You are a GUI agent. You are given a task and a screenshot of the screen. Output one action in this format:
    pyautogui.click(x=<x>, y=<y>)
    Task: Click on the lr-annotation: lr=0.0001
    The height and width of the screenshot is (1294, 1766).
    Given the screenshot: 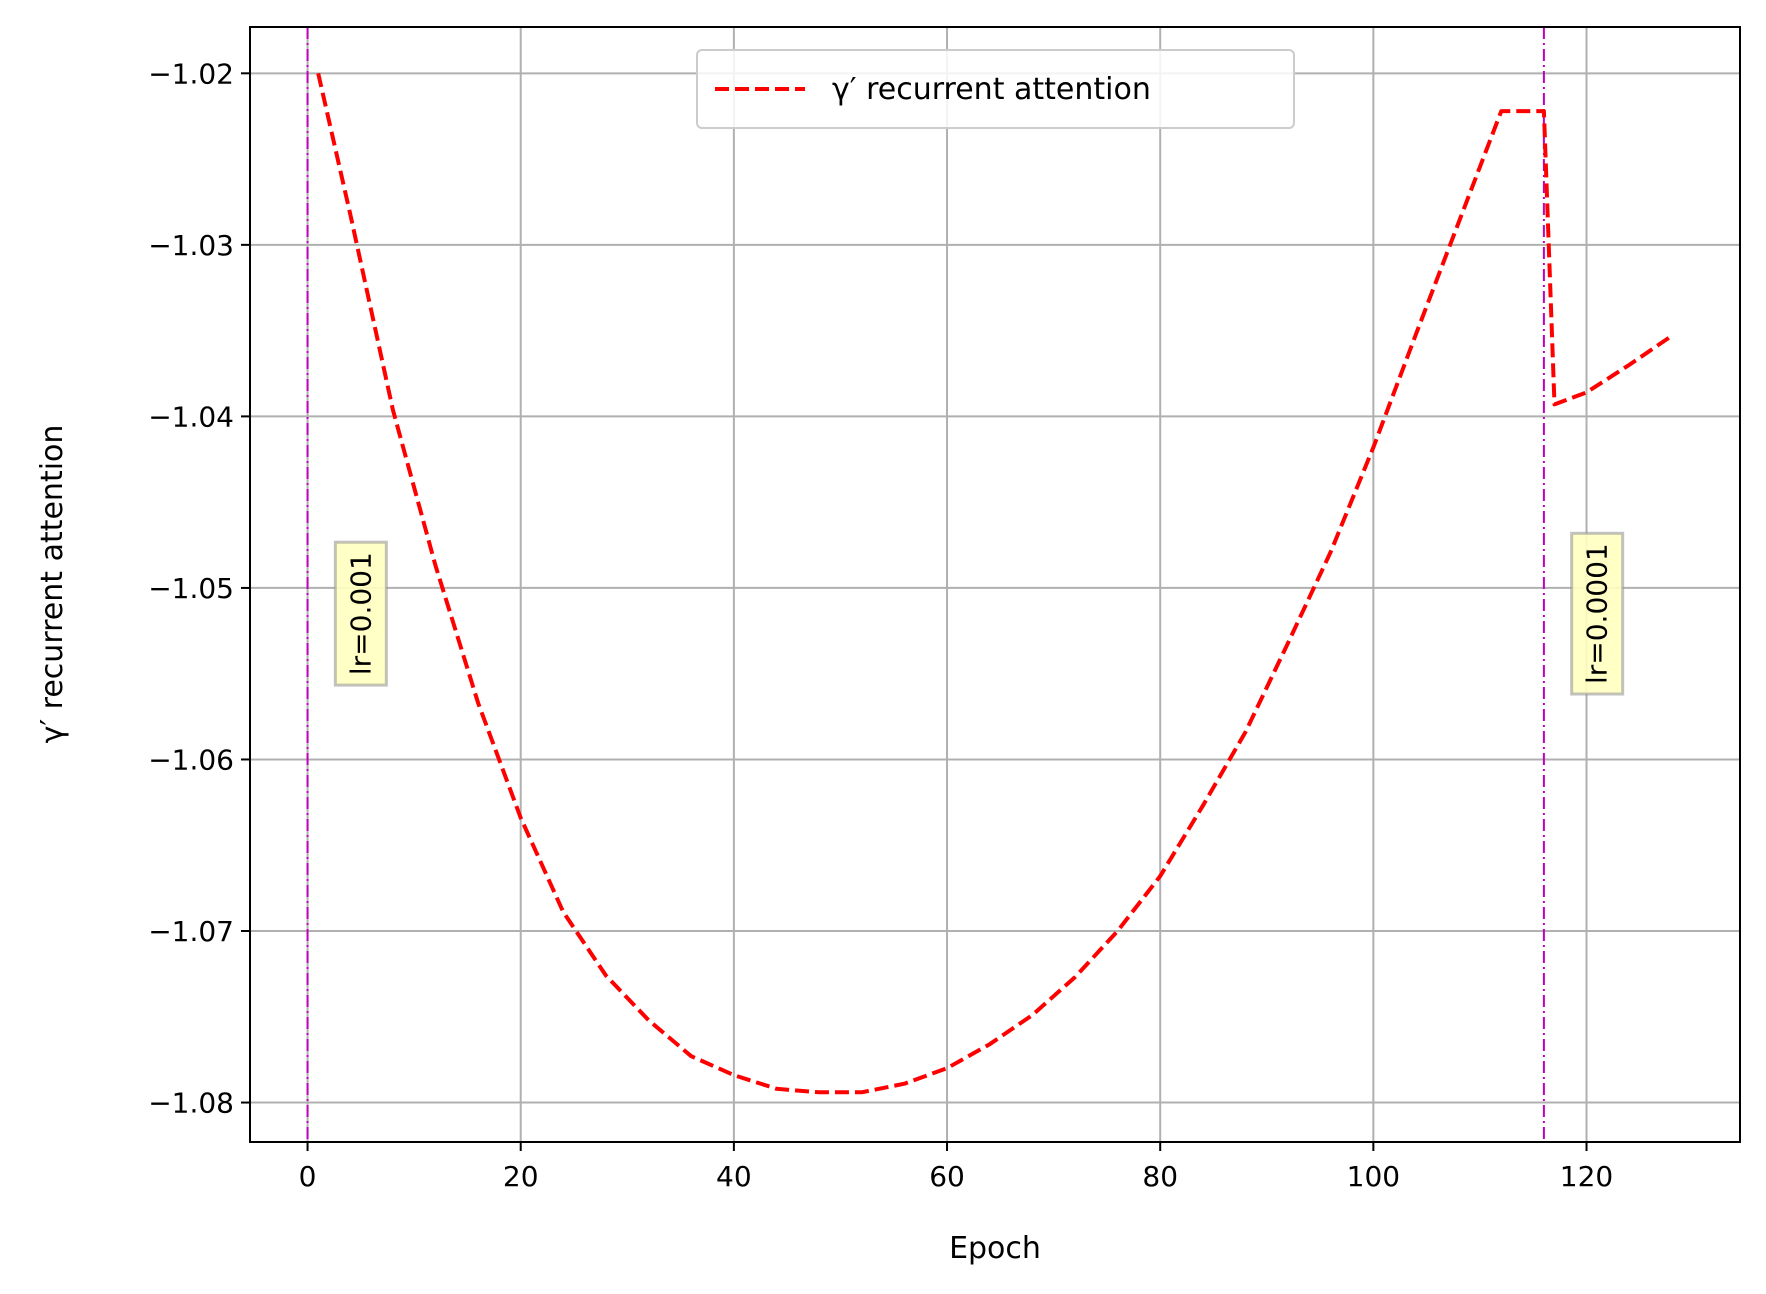 What is the action you would take?
    pyautogui.click(x=1597, y=613)
    